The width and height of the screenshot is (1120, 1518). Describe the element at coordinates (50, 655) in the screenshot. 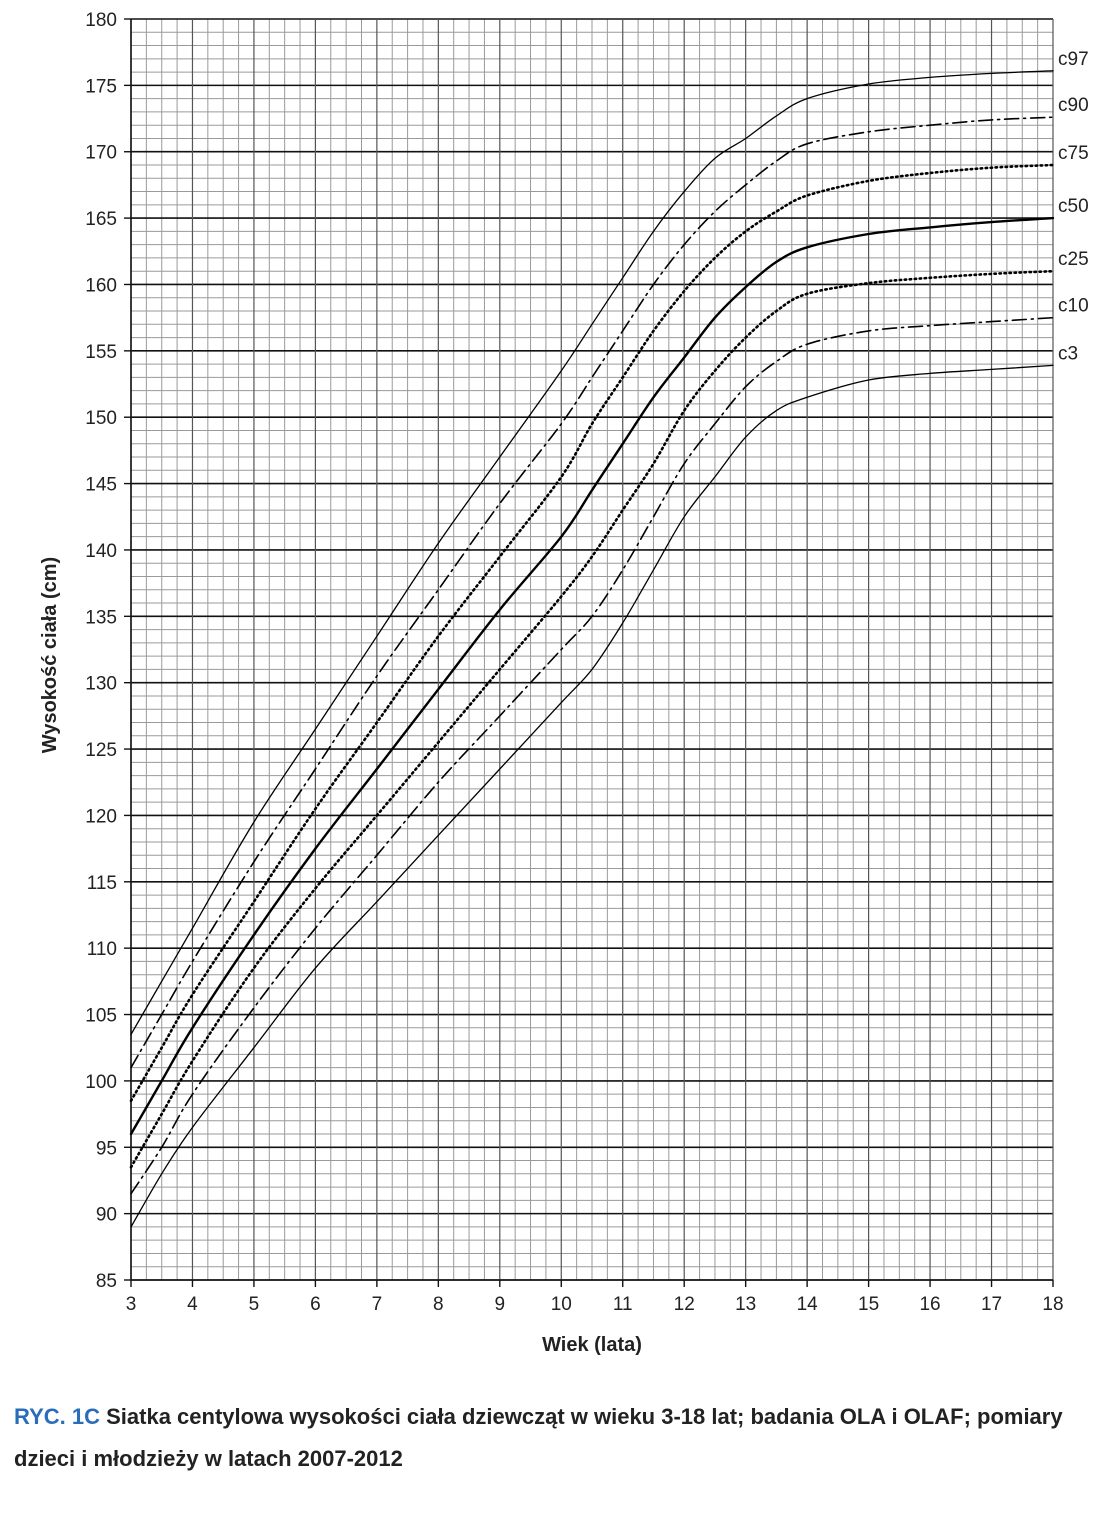

I see `y-axis-title: Wysokość ciała (cm)` at that location.